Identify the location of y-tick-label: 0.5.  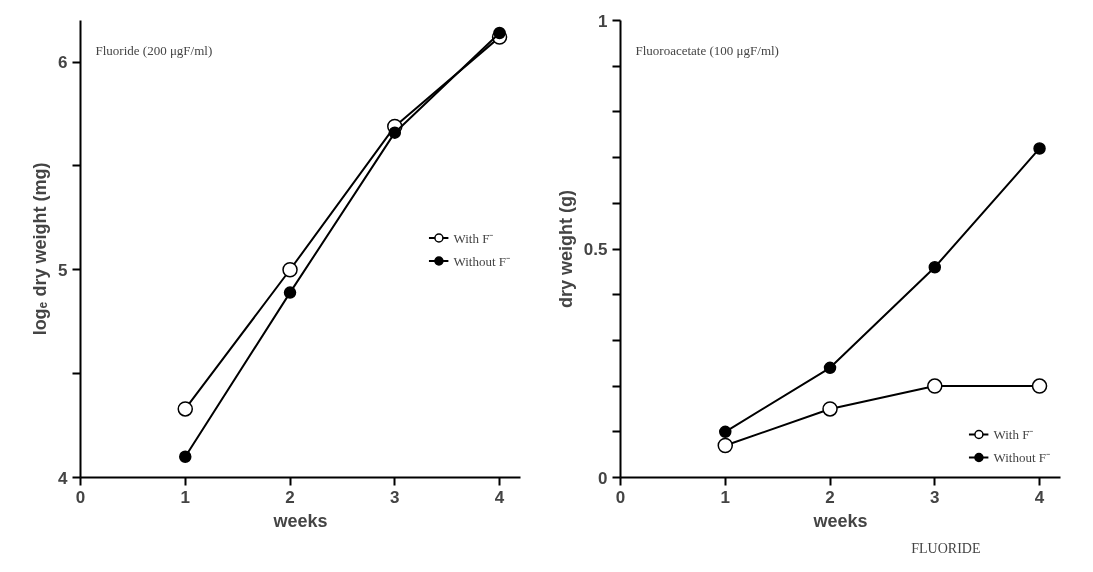
(595, 249).